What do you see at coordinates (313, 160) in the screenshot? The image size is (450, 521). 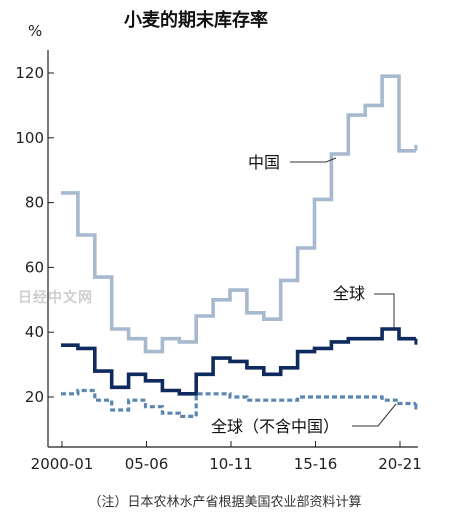 I see `leader-line-china` at bounding box center [313, 160].